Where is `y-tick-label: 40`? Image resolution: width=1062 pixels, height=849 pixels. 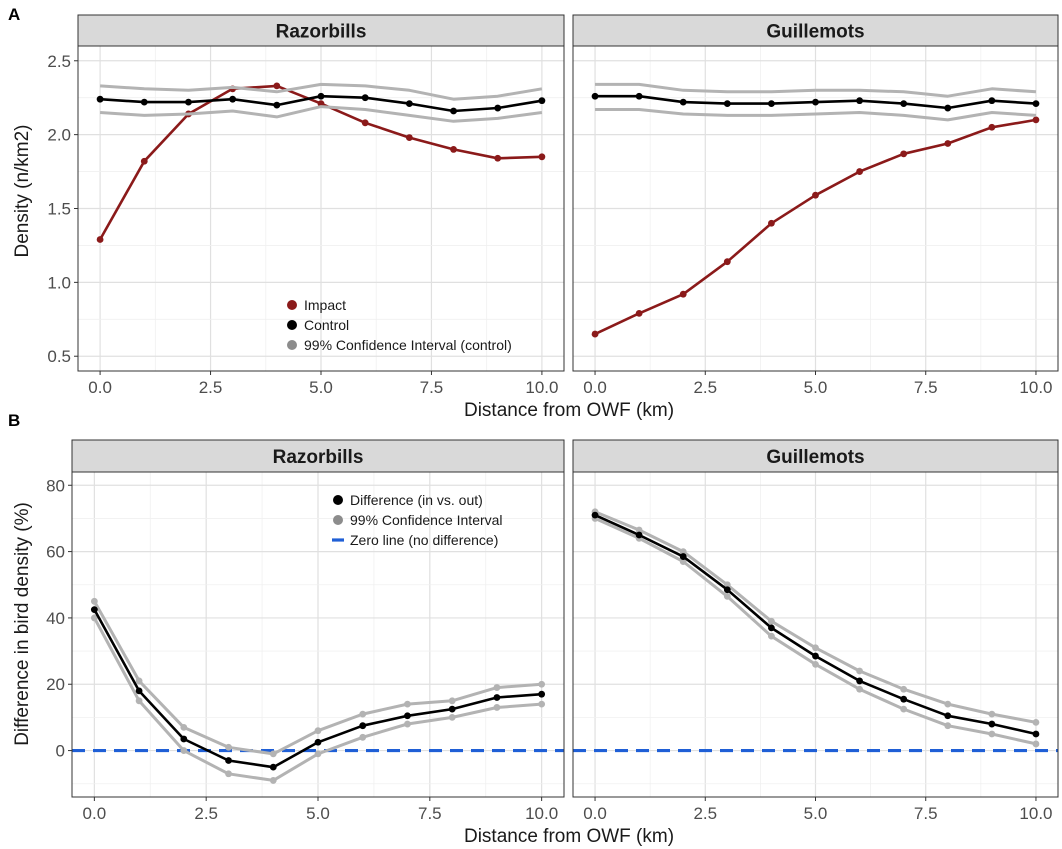
y-tick-label: 40 is located at coordinates (55, 618).